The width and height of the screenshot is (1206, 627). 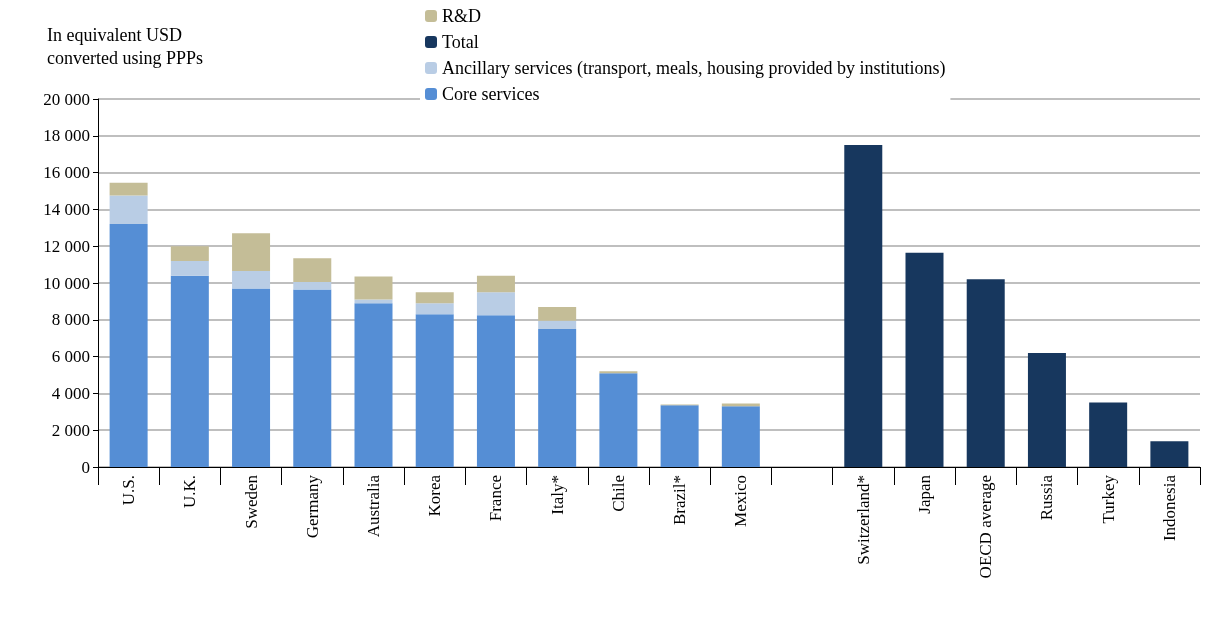 I want to click on x-tick-label: Russia, so click(x=1047, y=497).